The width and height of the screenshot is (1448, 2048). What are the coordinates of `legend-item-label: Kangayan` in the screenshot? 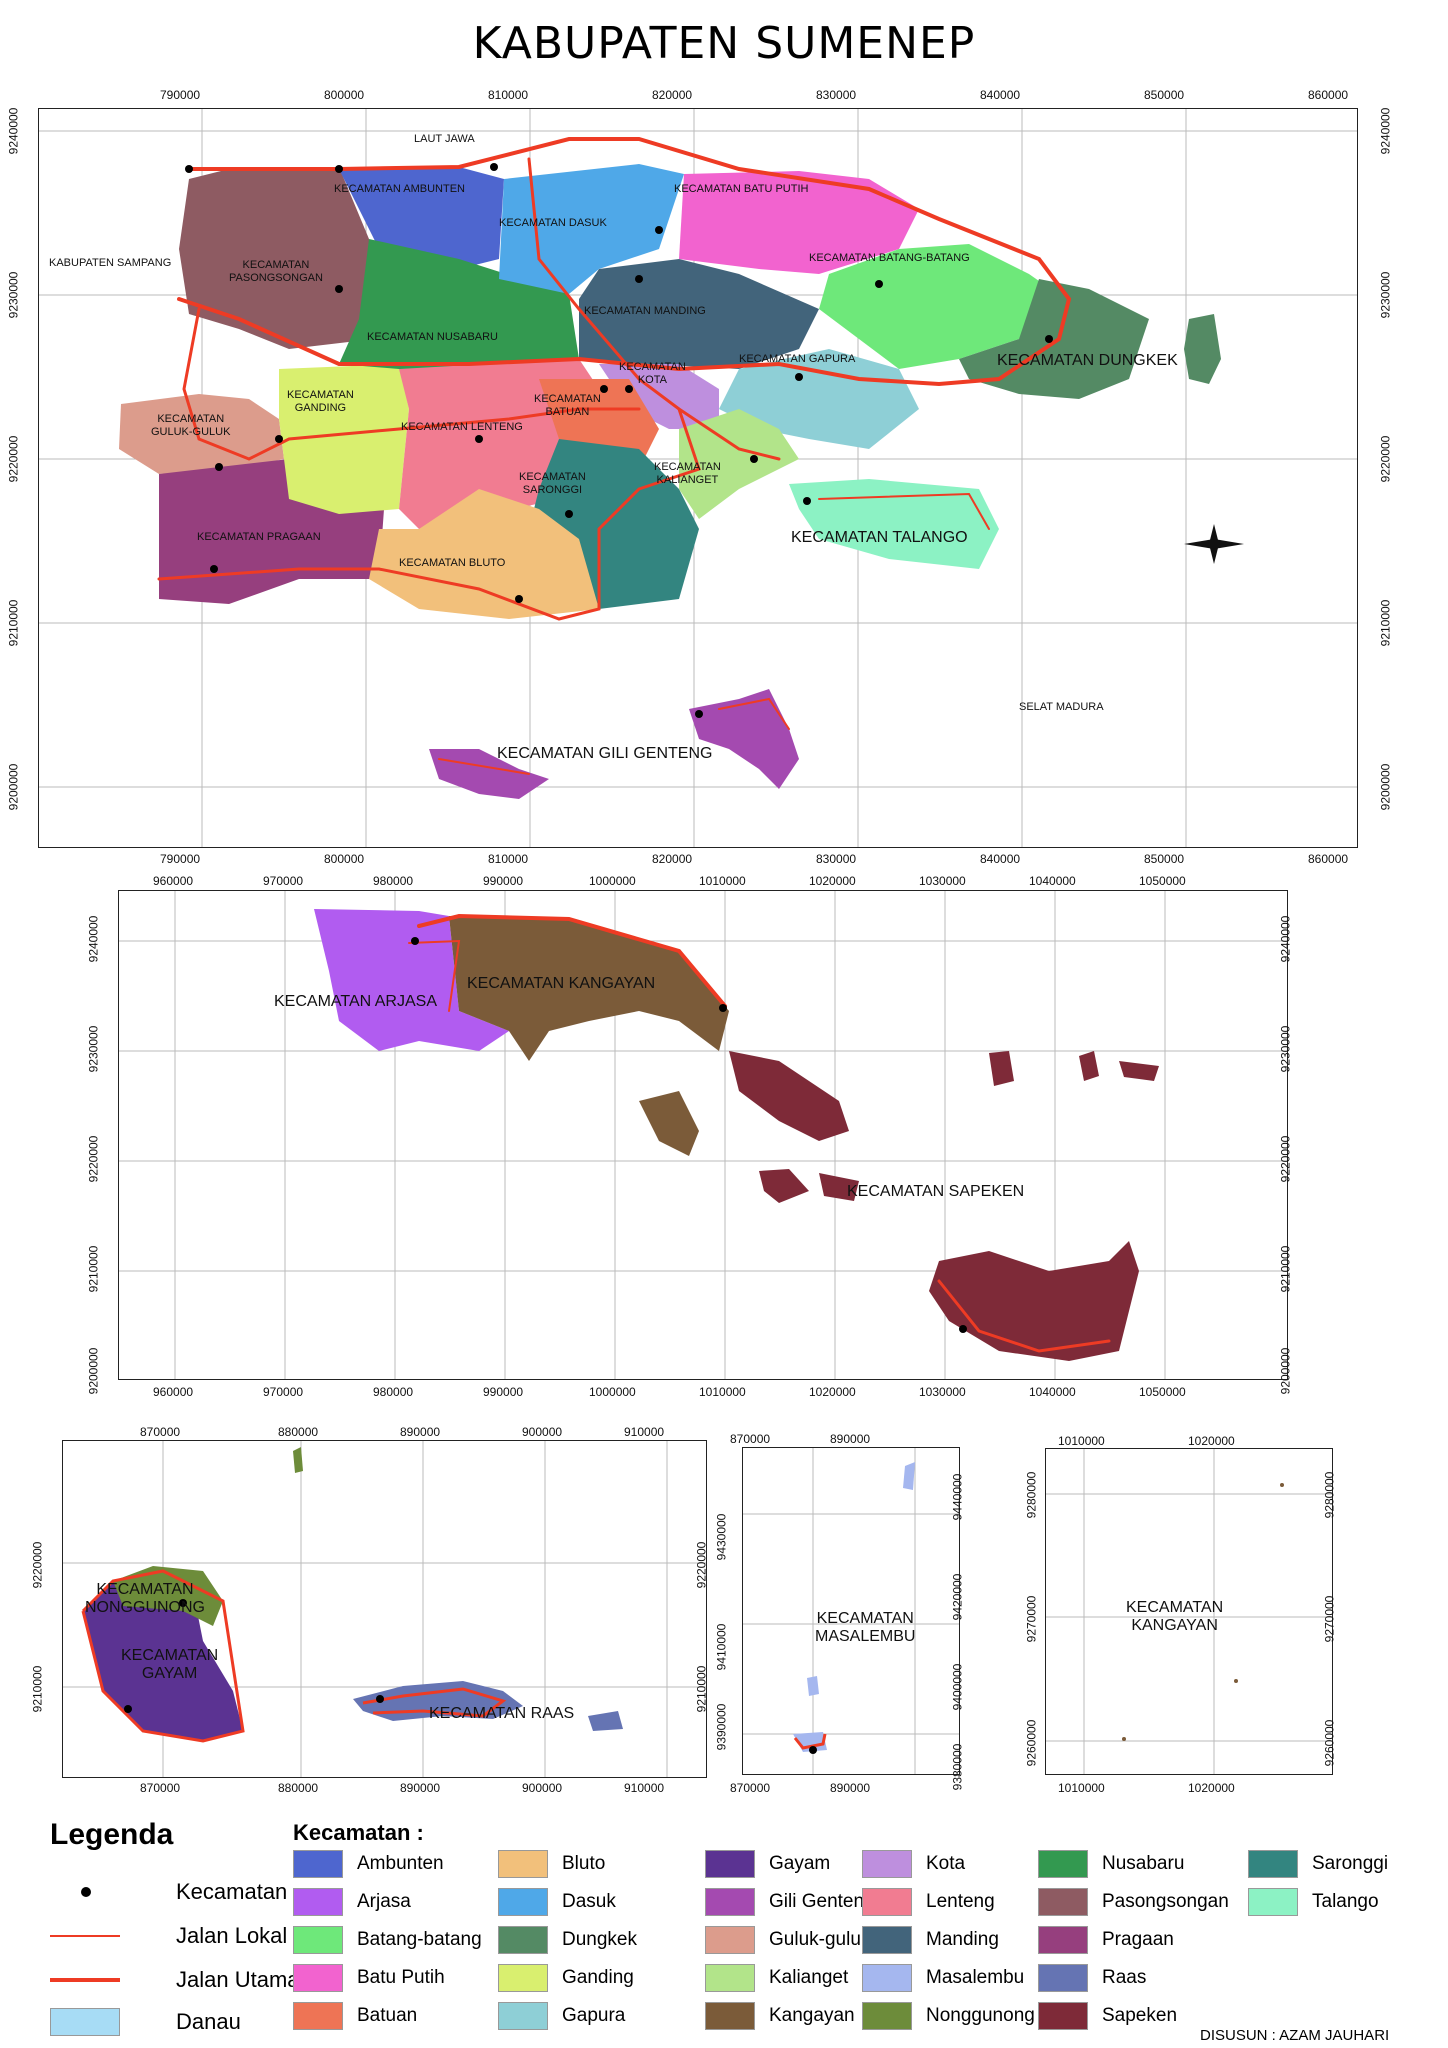 It's located at (812, 2015).